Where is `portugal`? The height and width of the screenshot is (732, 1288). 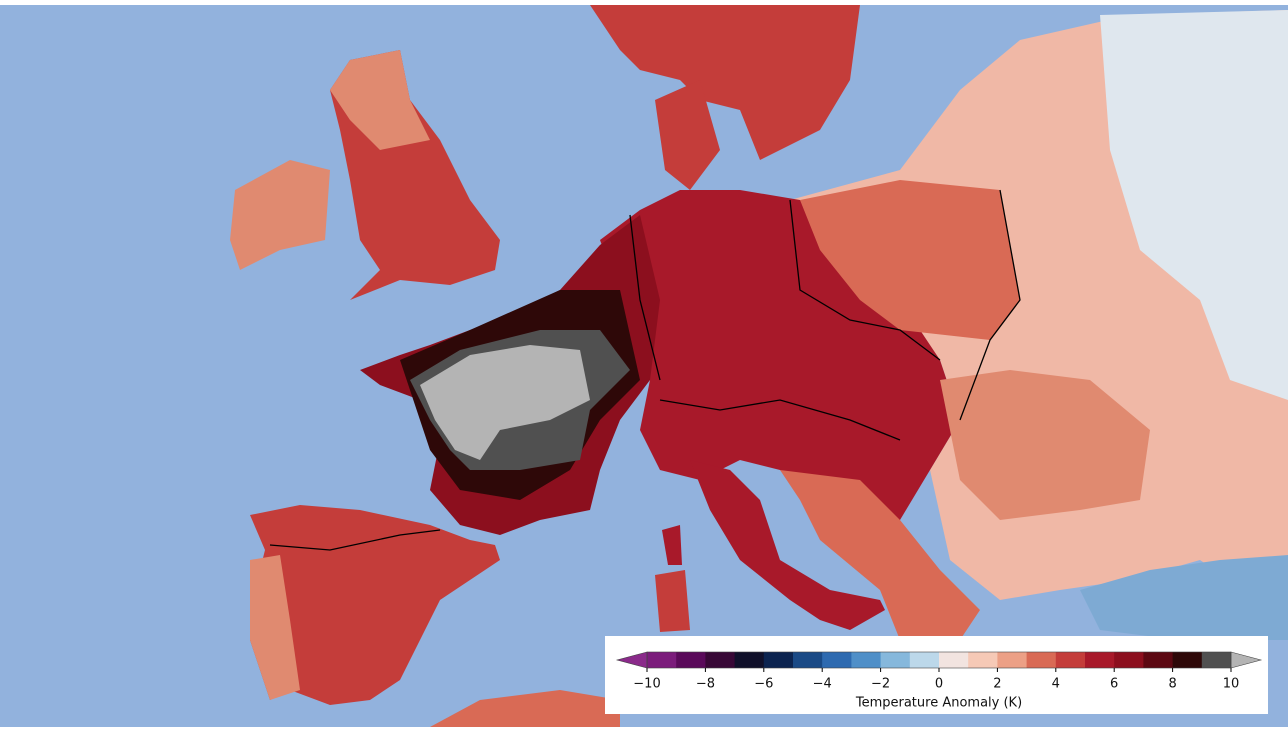 portugal is located at coordinates (275, 627).